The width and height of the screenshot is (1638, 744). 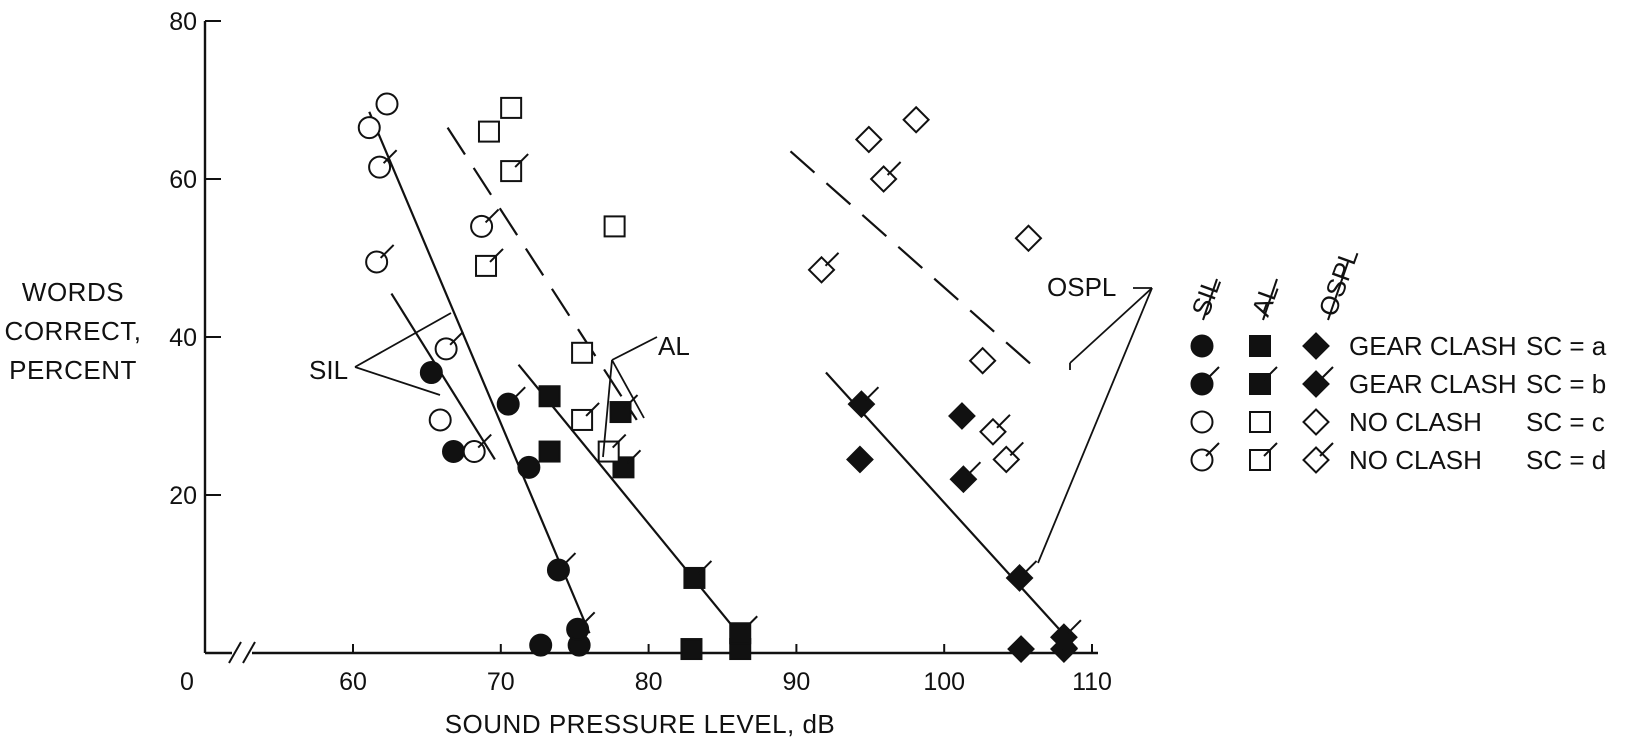 What do you see at coordinates (1415, 460) in the screenshot?
I see `legend-label-row-4: NO CLASH` at bounding box center [1415, 460].